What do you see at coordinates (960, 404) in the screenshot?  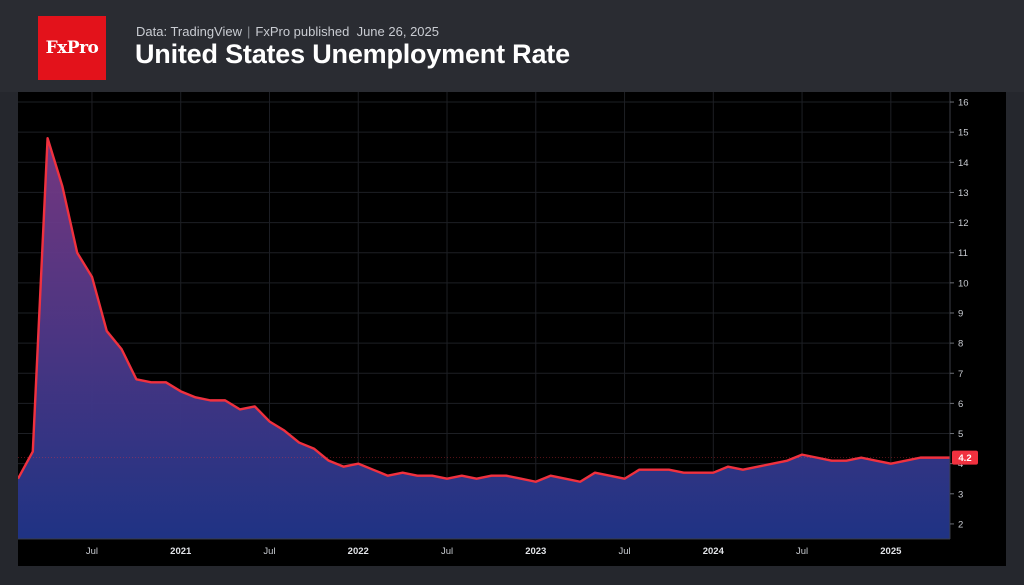 I see `y-tick-label: 6` at bounding box center [960, 404].